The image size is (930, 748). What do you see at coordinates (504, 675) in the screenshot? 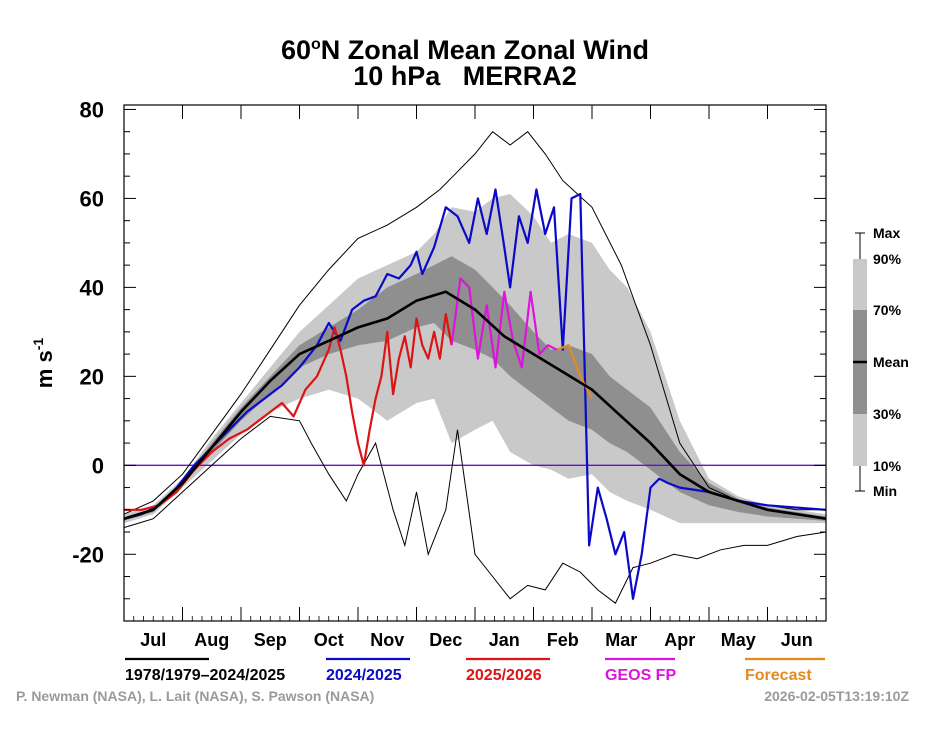
I see `legend-label: 2025/2026` at bounding box center [504, 675].